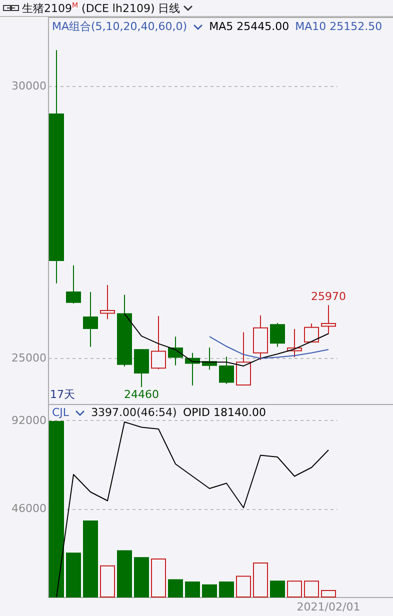 The image size is (393, 616). I want to click on line-series, so click(269, 347).